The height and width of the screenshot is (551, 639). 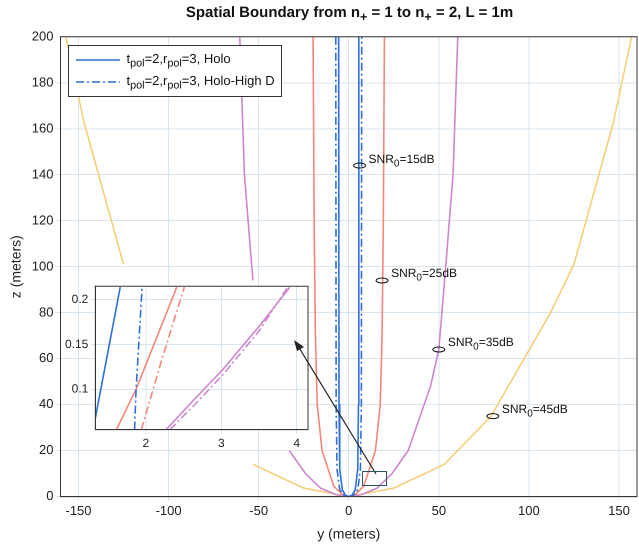 What do you see at coordinates (481, 344) in the screenshot?
I see `annotation: SNR$_{0}$=35dB` at bounding box center [481, 344].